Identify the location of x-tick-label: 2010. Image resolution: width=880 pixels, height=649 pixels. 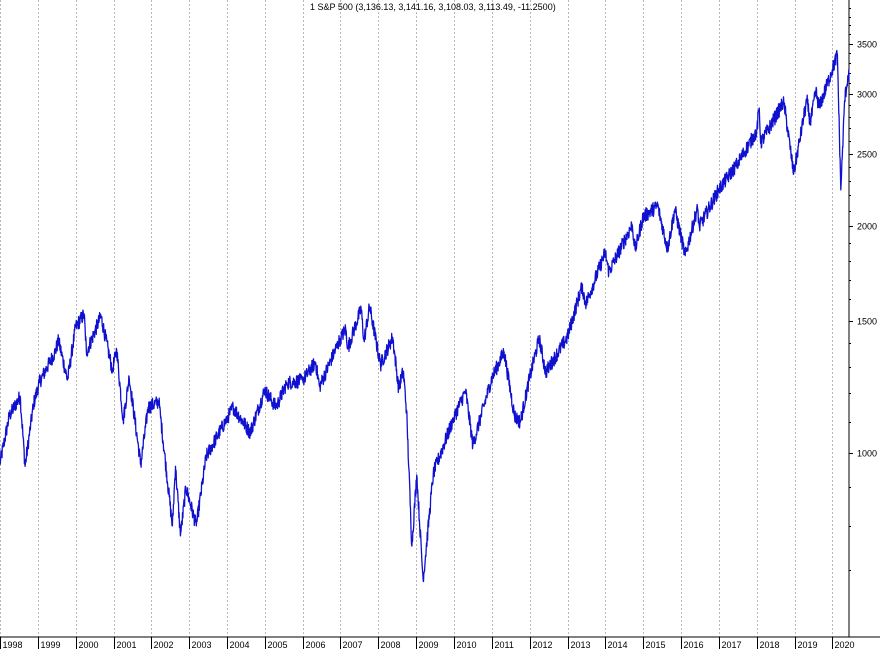
(467, 644).